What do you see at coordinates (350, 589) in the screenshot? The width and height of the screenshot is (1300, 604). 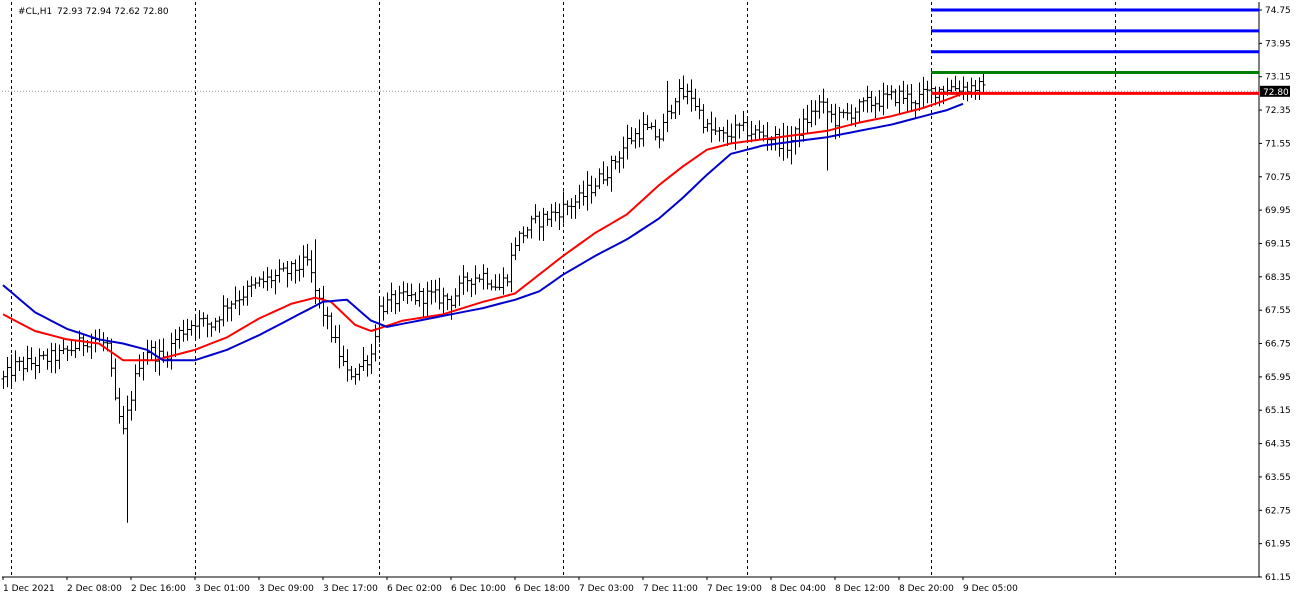 I see `x-axis-tick-label: 3 Dec 17:00` at bounding box center [350, 589].